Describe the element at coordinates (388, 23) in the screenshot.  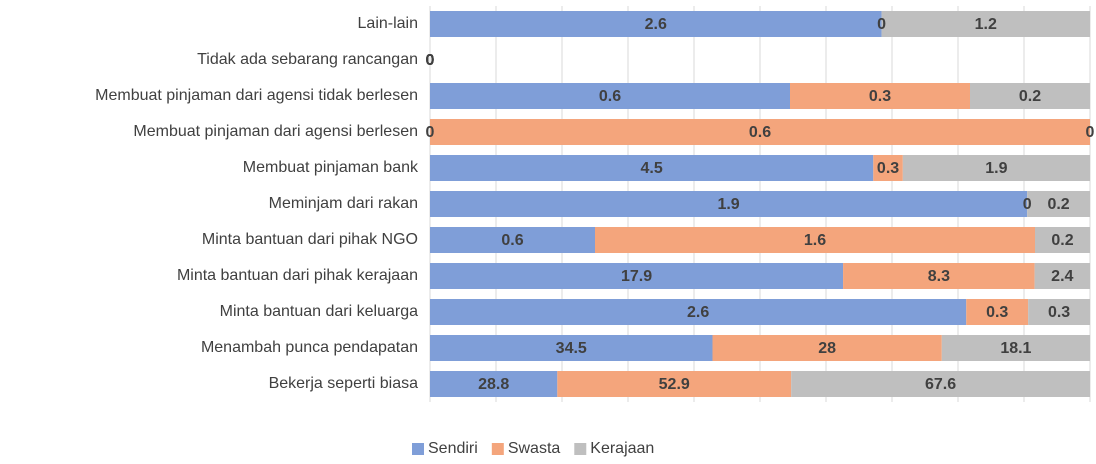
I see `category-label: Lain-lain` at that location.